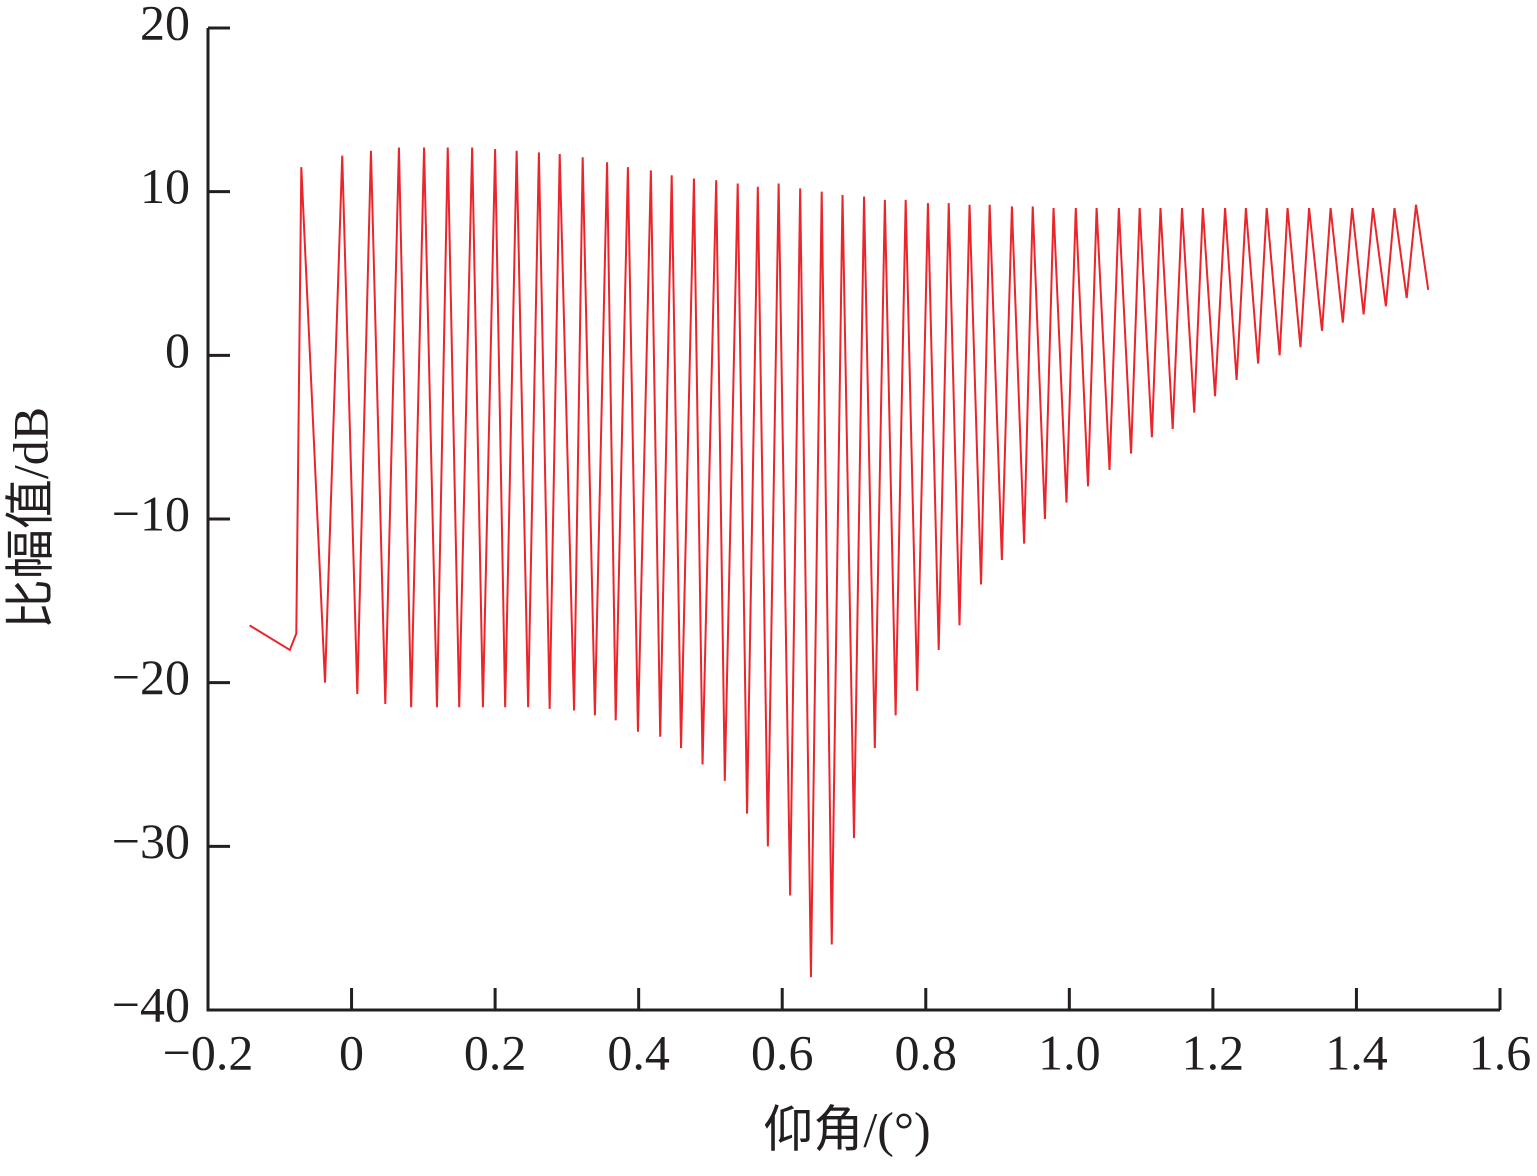 The image size is (1537, 1176). I want to click on y-tick-label: −30, so click(151, 841).